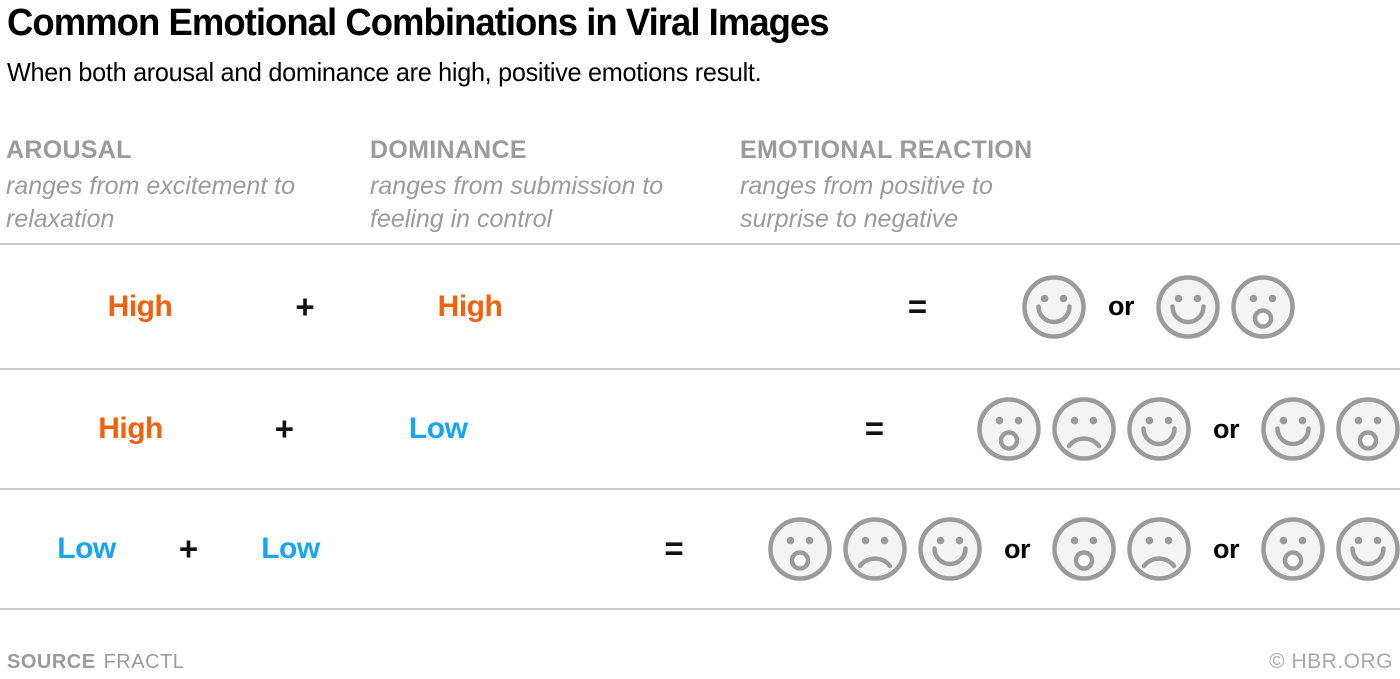 The image size is (1400, 679). I want to click on source-value: FRACTL, so click(144, 662).